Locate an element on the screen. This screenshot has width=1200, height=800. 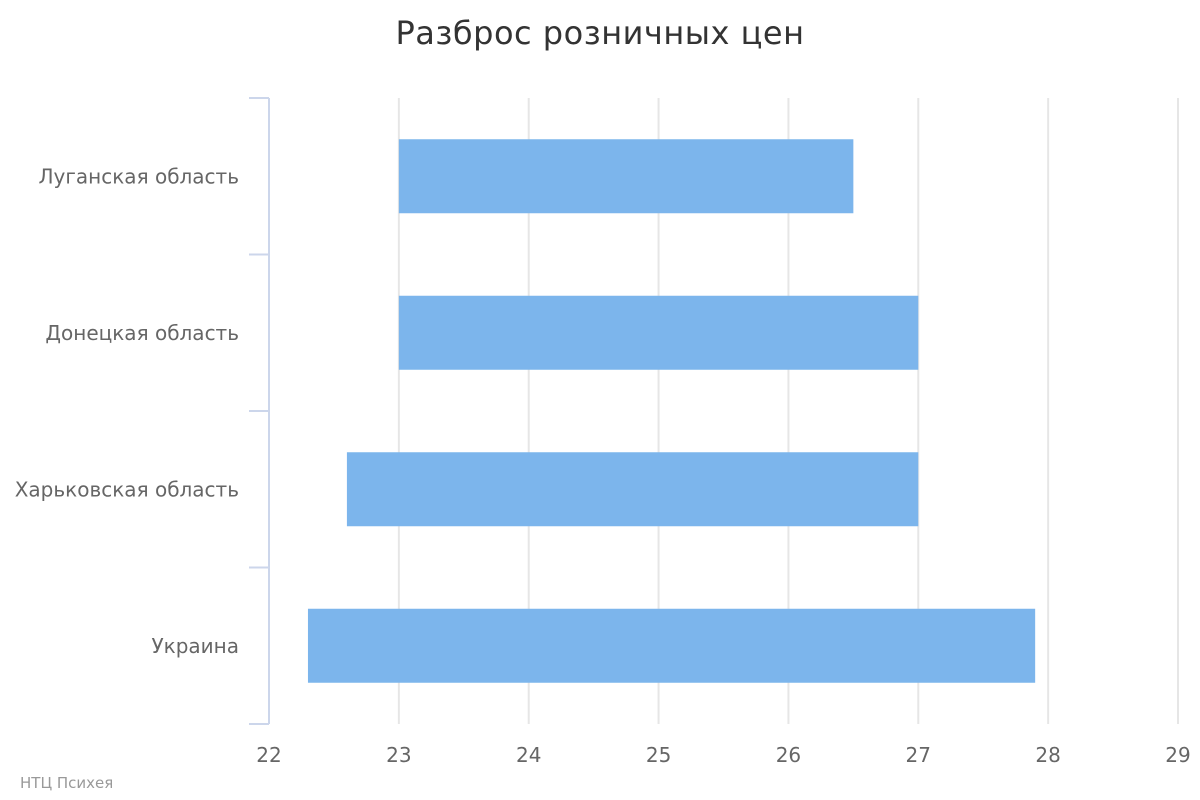
x-tick-label: 25 is located at coordinates (658, 755).